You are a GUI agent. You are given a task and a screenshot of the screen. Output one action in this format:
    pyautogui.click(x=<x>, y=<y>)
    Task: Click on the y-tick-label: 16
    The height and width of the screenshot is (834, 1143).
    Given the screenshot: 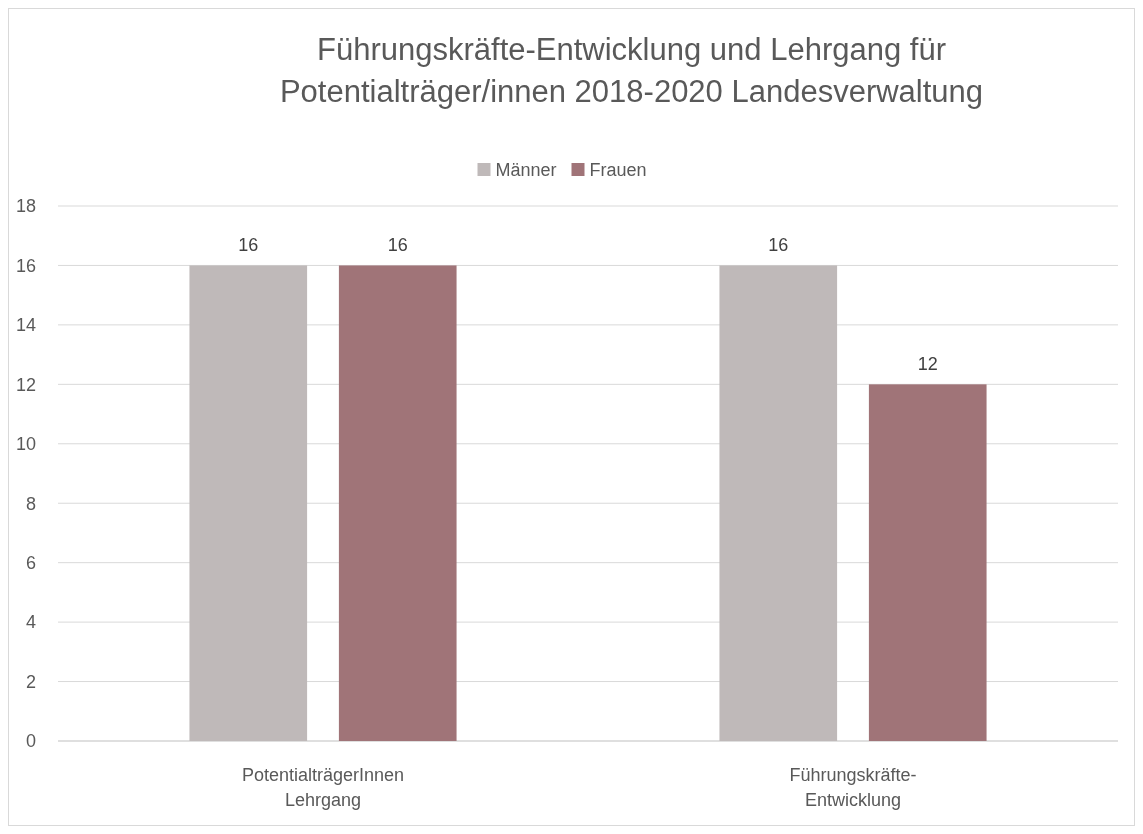 What is the action you would take?
    pyautogui.click(x=25, y=265)
    